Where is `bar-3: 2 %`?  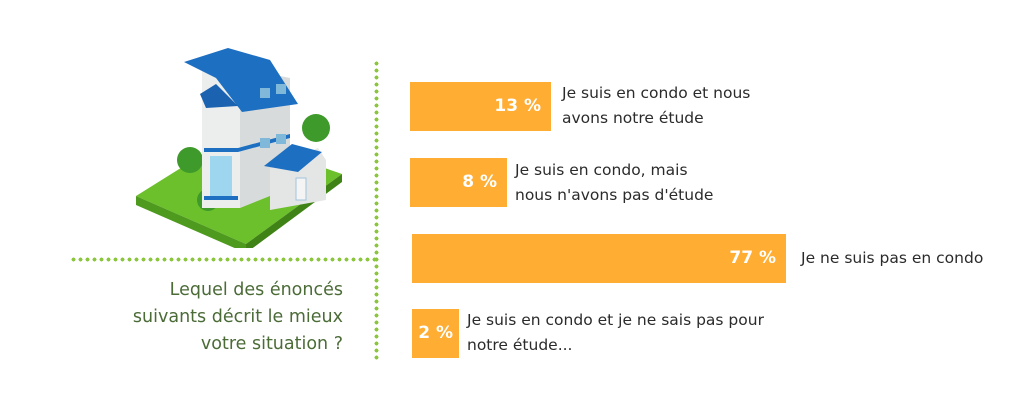 bar-3: 2 % is located at coordinates (435, 333).